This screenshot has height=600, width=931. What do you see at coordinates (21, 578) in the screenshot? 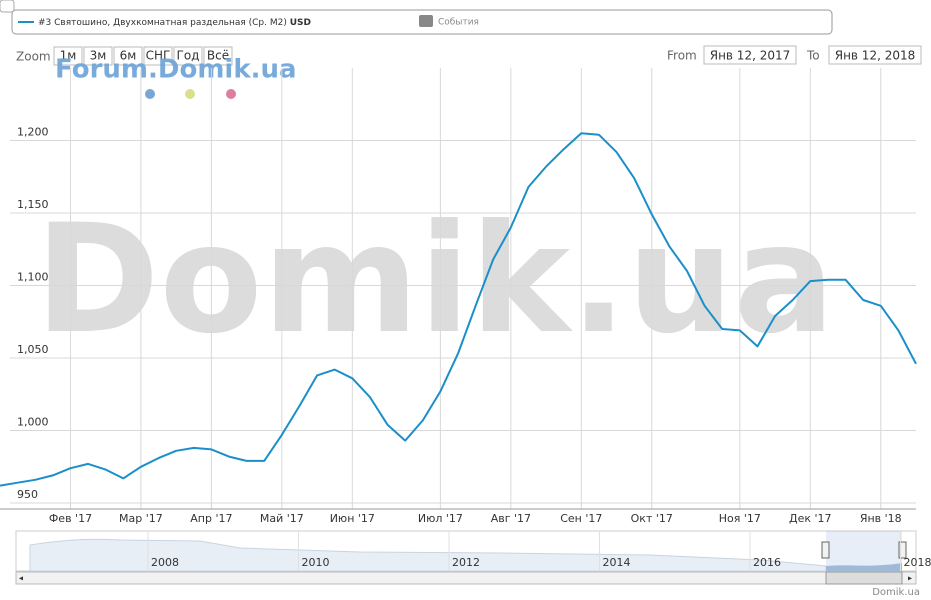
I see `scroll-left: ◂` at bounding box center [21, 578].